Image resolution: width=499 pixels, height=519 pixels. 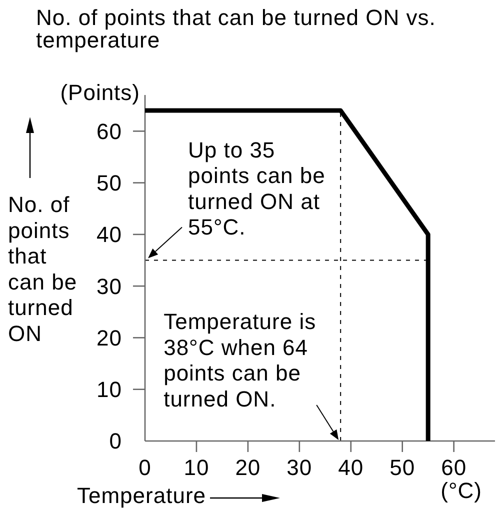 I want to click on chart-title: No. of points that can be turned ON vs. temperature, so click(x=236, y=29).